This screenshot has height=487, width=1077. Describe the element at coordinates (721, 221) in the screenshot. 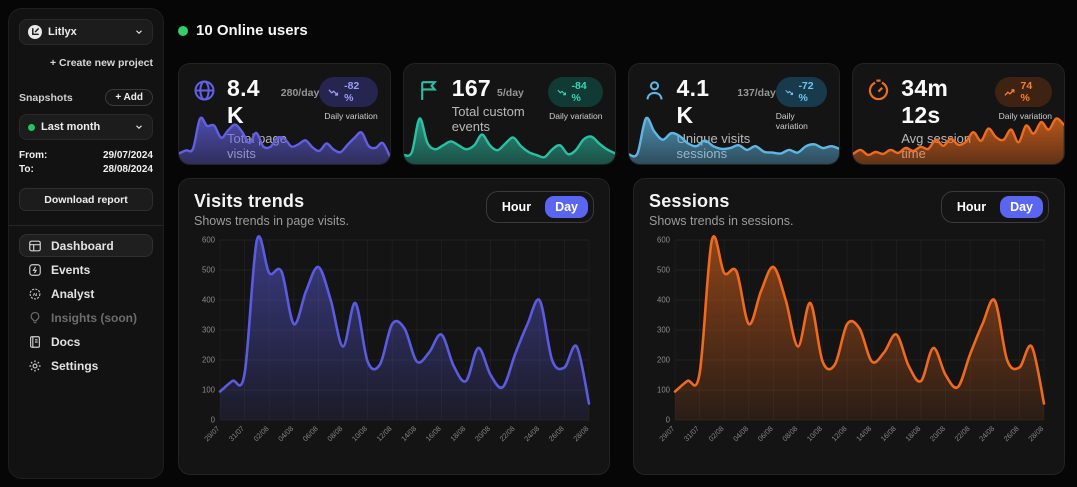

I see `panel-subtitle: Shows trends in sessions.` at that location.